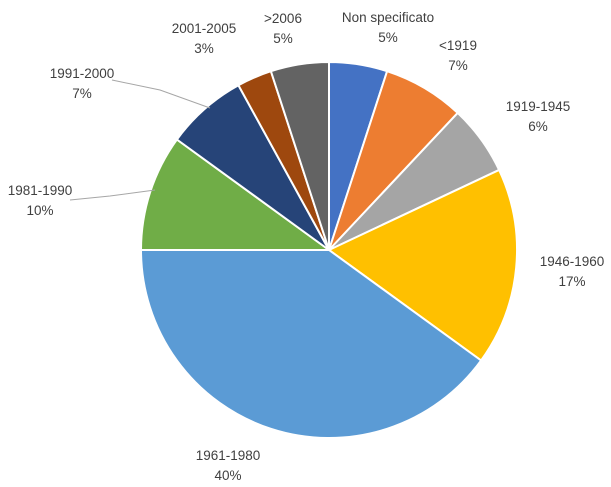 The image size is (611, 487). What do you see at coordinates (283, 28) in the screenshot?
I see `data-label: >2006 5%` at bounding box center [283, 28].